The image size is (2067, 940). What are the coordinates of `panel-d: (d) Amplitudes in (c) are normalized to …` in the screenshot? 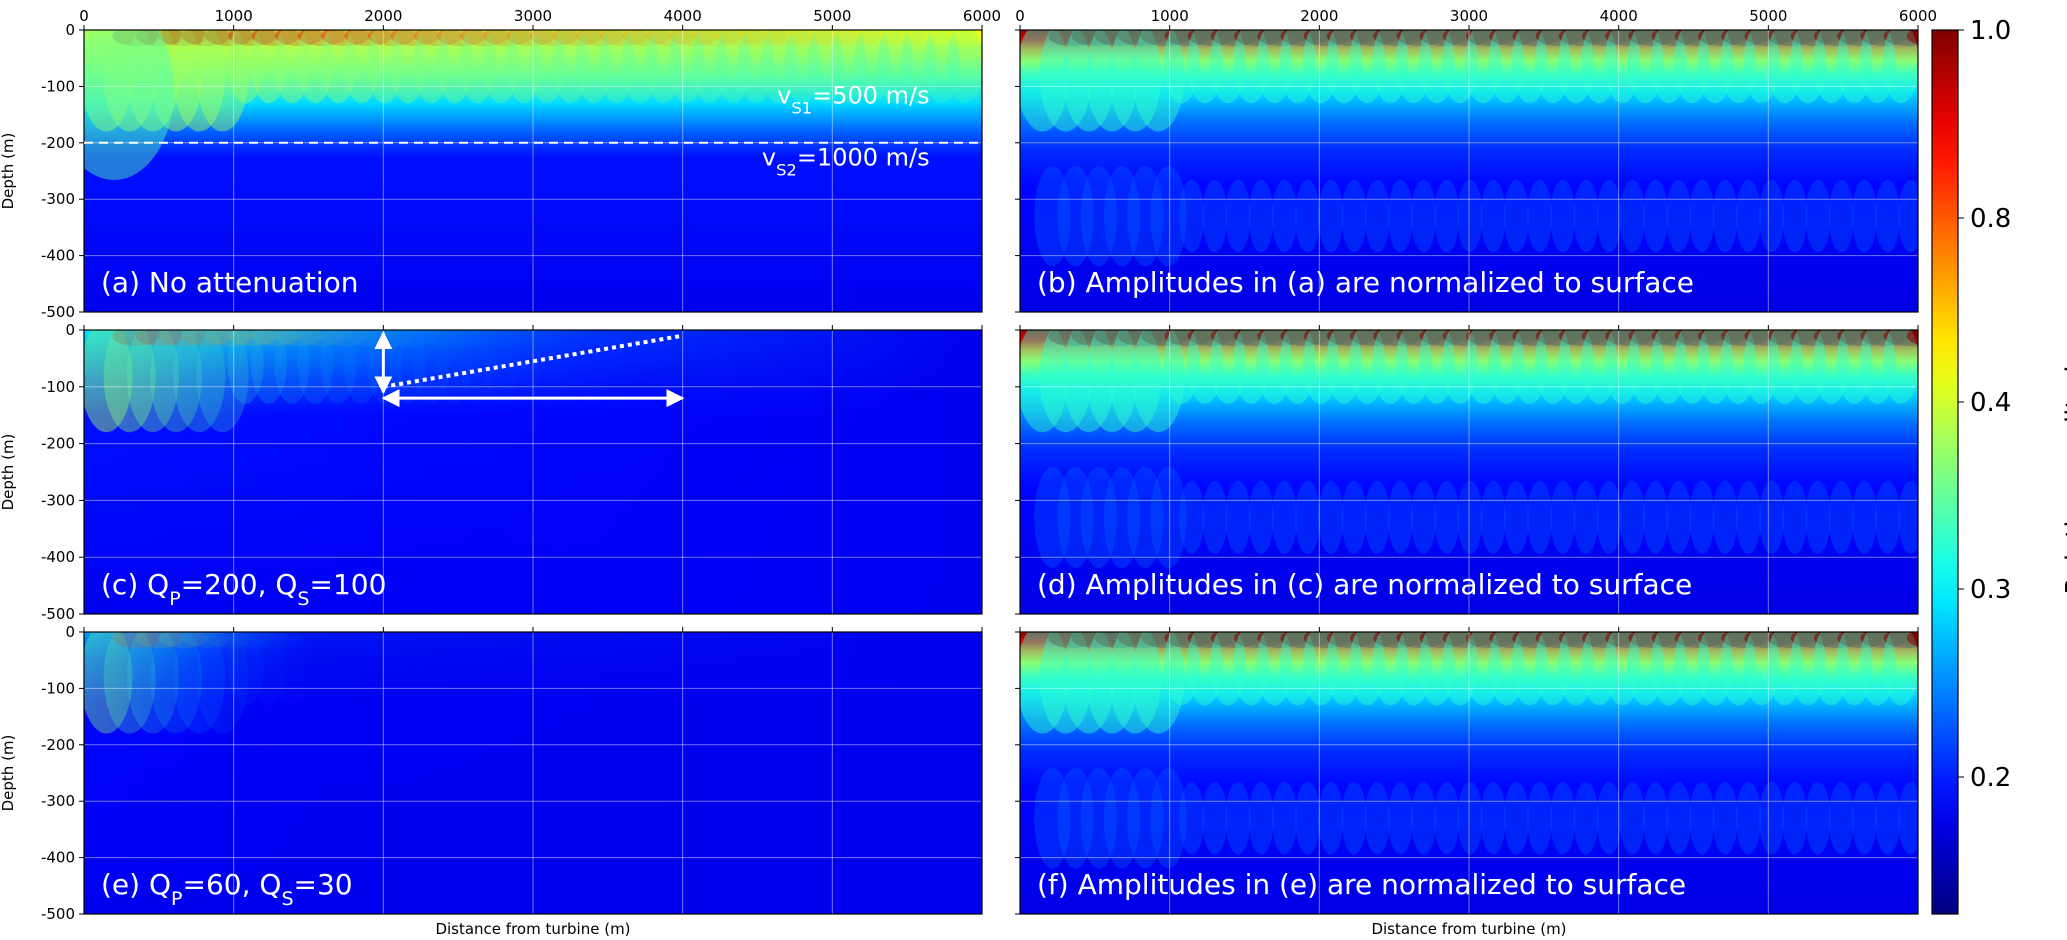 It's located at (1467, 470).